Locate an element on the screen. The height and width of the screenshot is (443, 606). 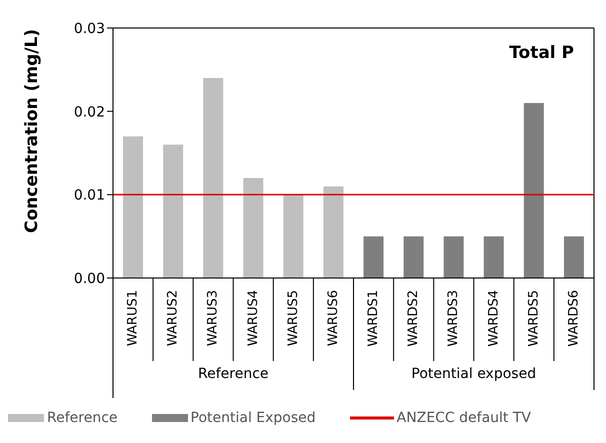
legend-label: Reference is located at coordinates (82, 418).